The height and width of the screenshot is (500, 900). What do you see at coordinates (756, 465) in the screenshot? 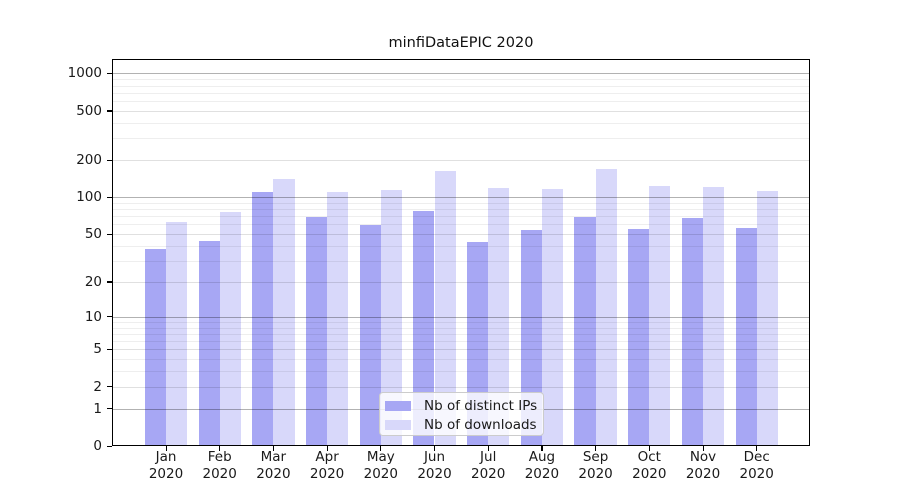
I see `x-tick-label: Dec 2020` at bounding box center [756, 465].